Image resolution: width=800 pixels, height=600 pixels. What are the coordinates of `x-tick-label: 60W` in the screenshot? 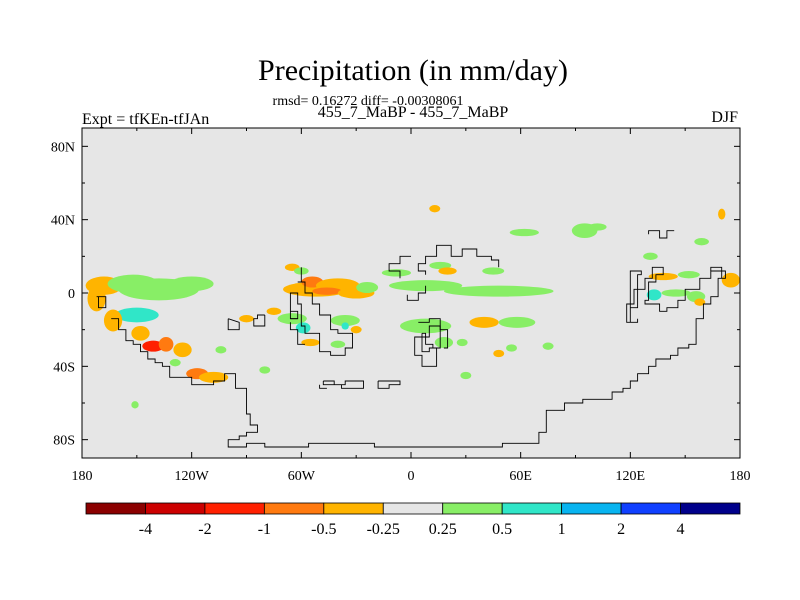 It's located at (302, 476).